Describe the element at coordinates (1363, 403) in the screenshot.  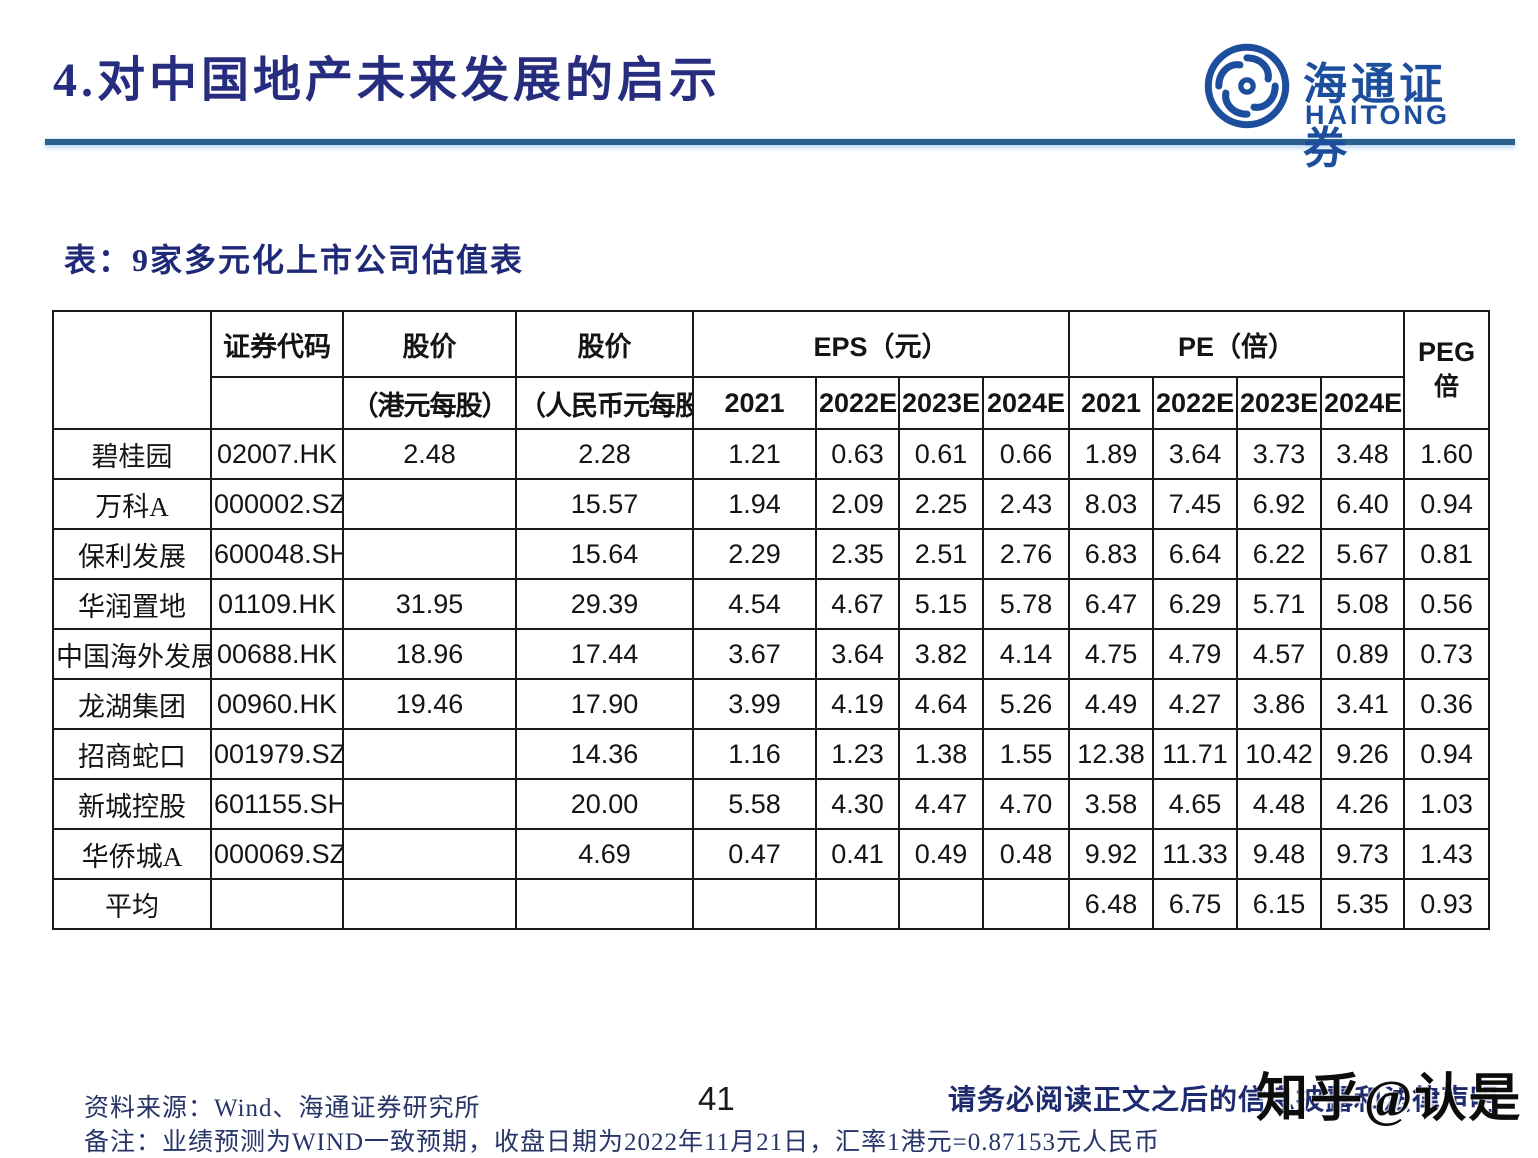
I see `header-pe-2024e: 2024E` at that location.